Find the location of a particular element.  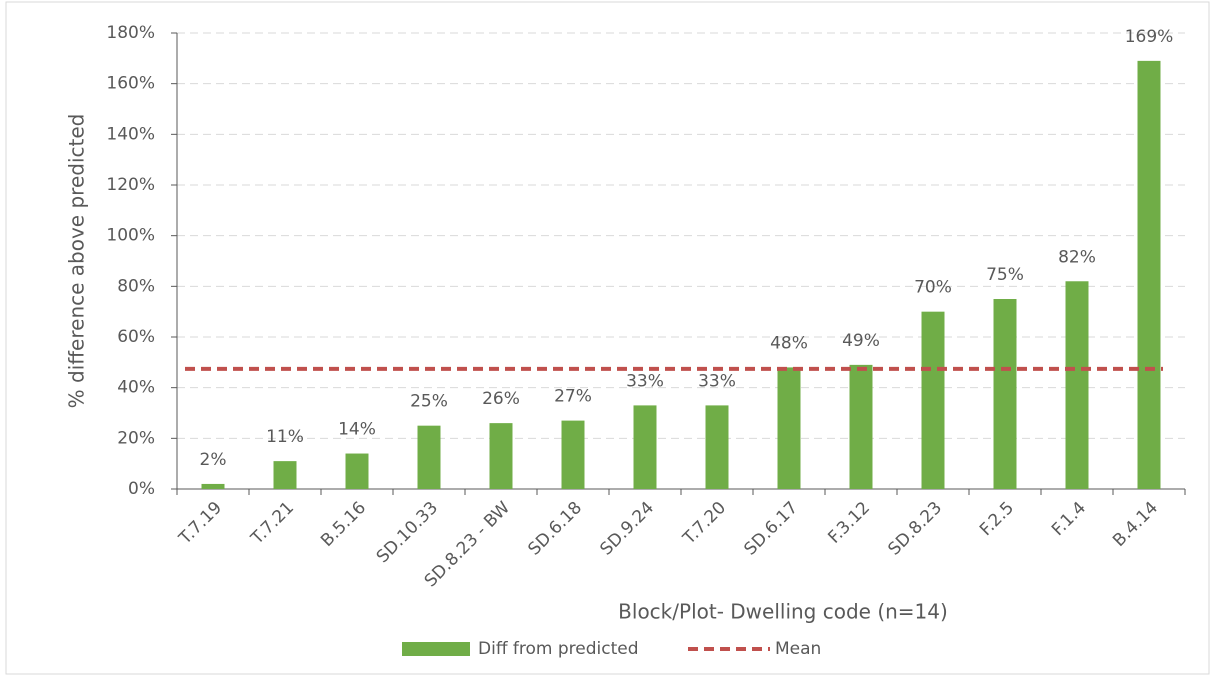

y-tick-label: 20% is located at coordinates (136, 438).